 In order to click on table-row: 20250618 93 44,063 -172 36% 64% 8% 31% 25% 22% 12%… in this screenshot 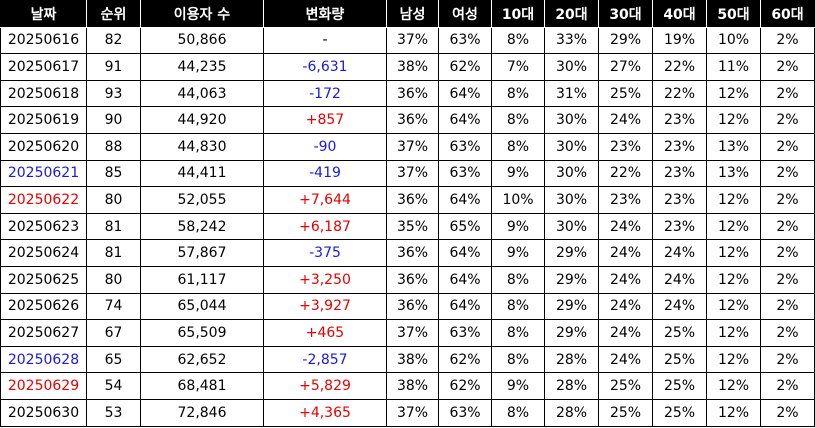, I will do `click(407, 93)`.